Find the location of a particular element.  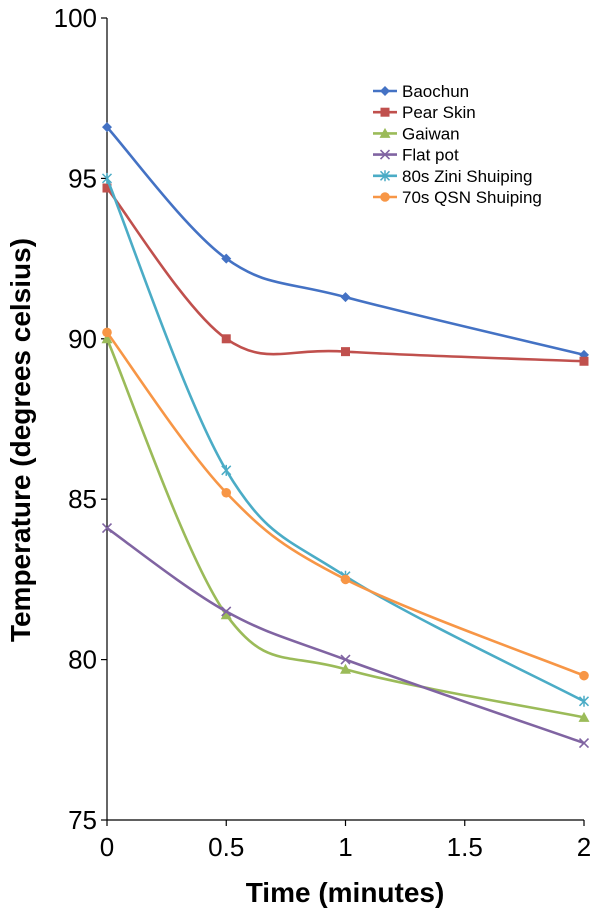

legend-item: Pear Skin is located at coordinates (424, 112).